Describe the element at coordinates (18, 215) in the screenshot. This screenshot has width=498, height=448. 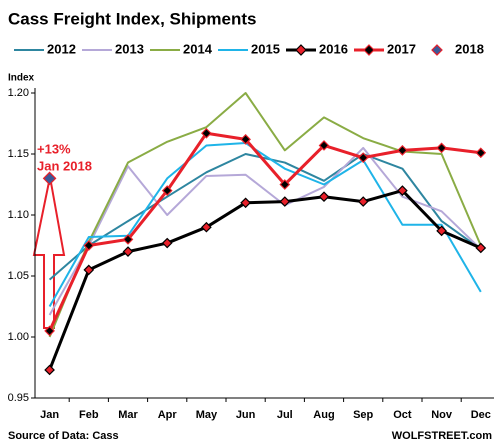
I see `y-tick-label: 1.10` at that location.